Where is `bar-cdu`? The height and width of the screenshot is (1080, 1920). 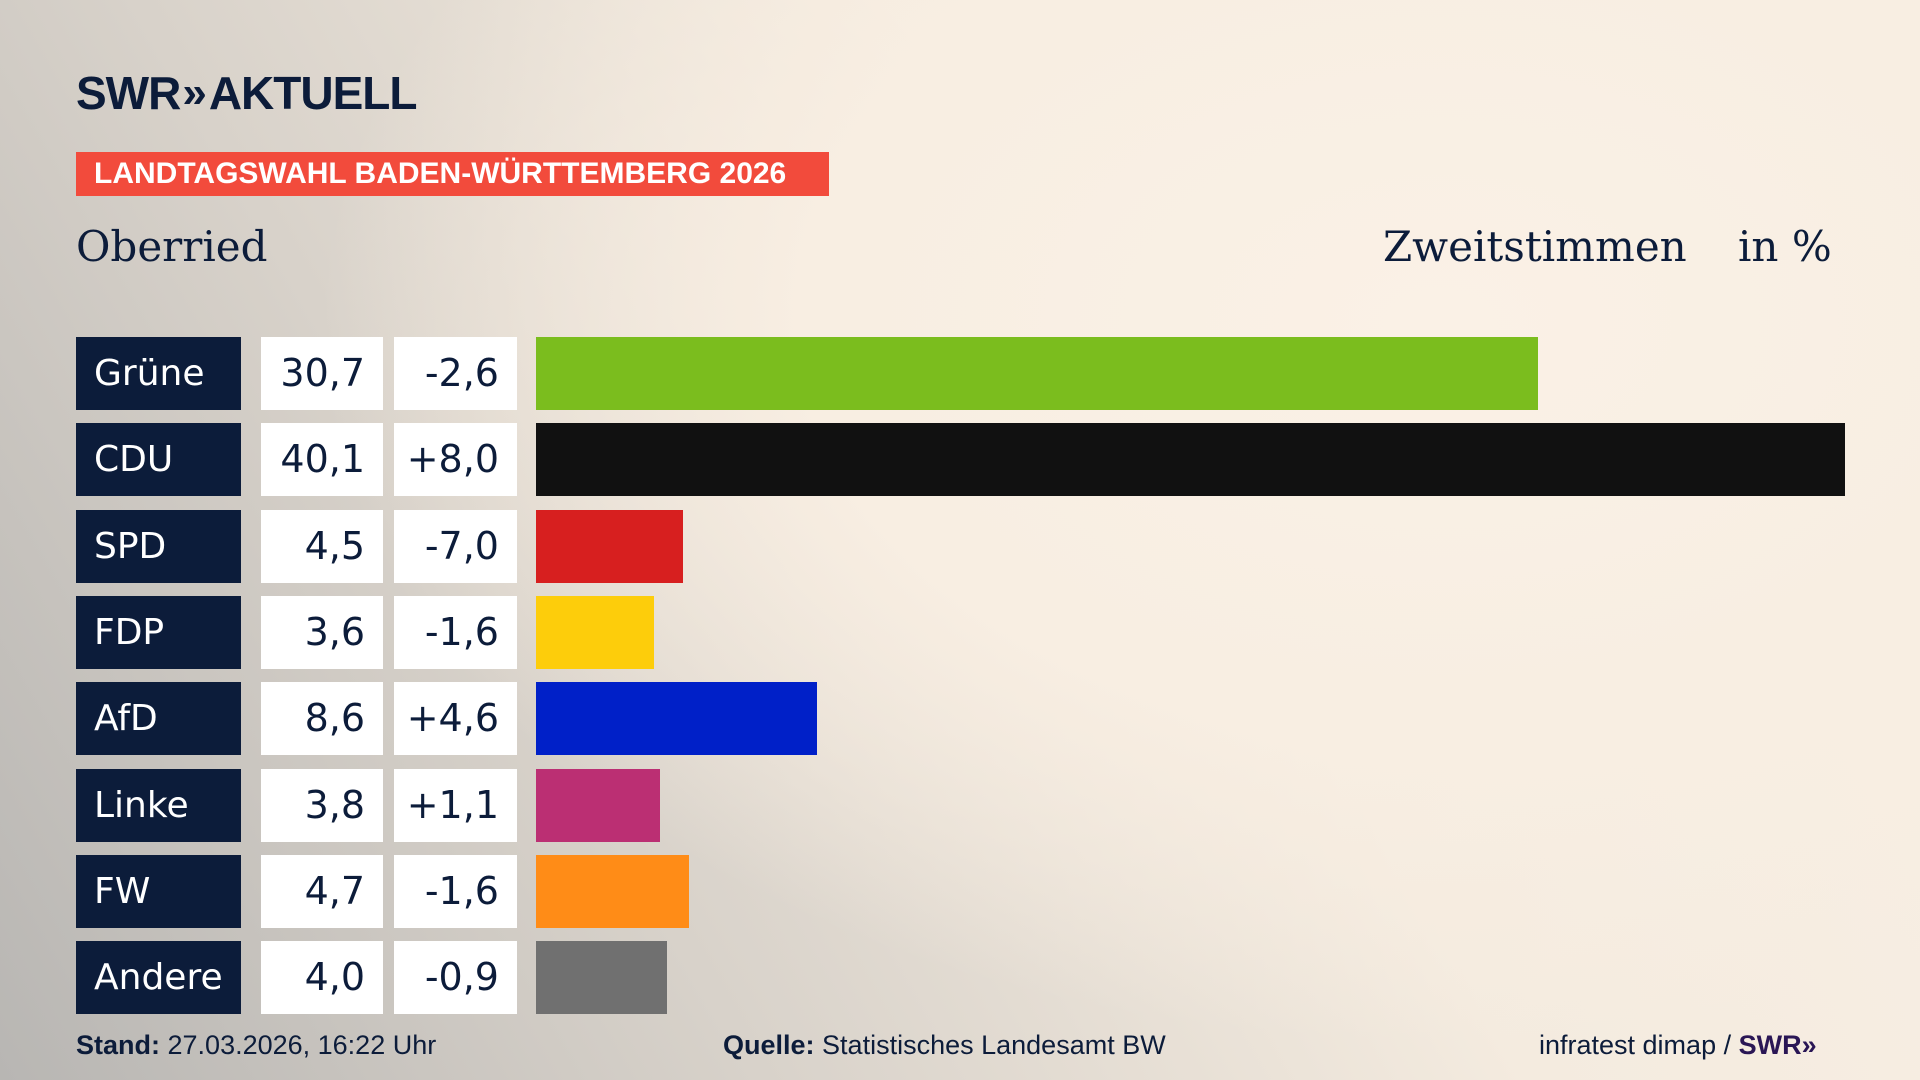
bar-cdu is located at coordinates (1190, 460).